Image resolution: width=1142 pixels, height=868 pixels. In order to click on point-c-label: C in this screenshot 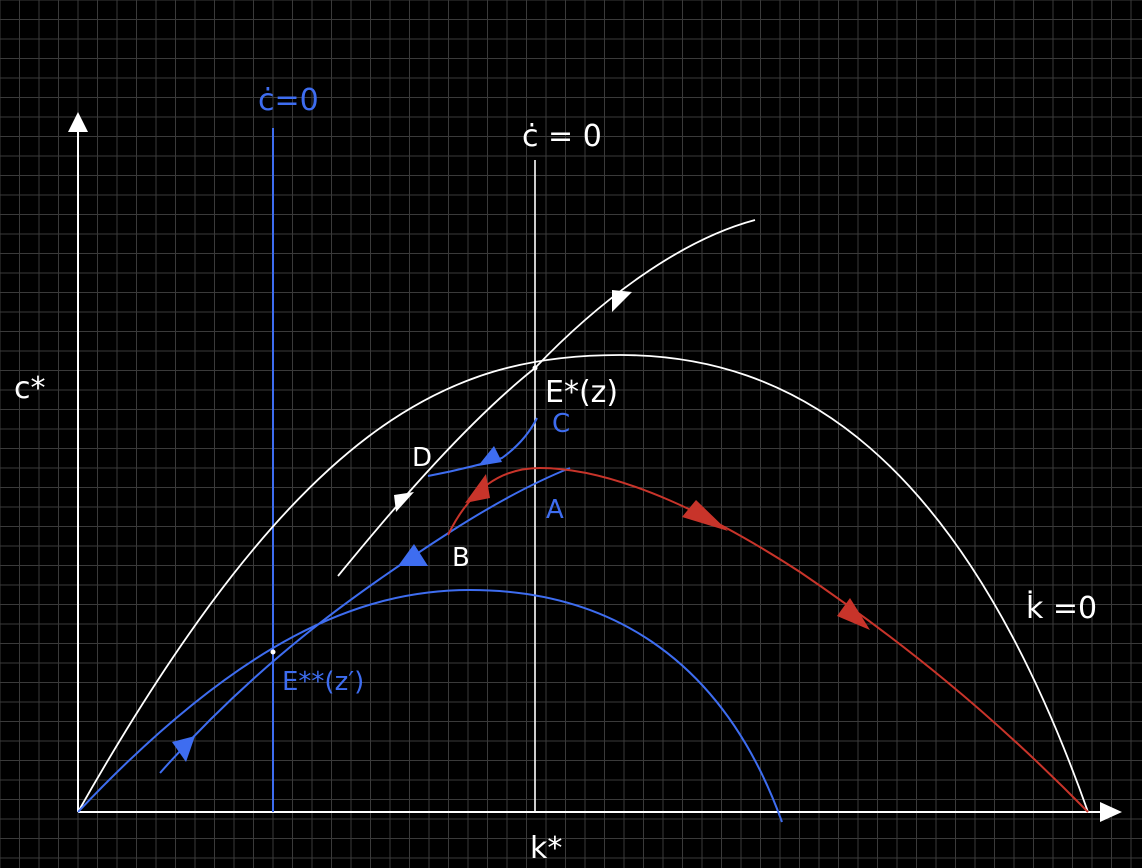, I will do `click(561, 424)`.